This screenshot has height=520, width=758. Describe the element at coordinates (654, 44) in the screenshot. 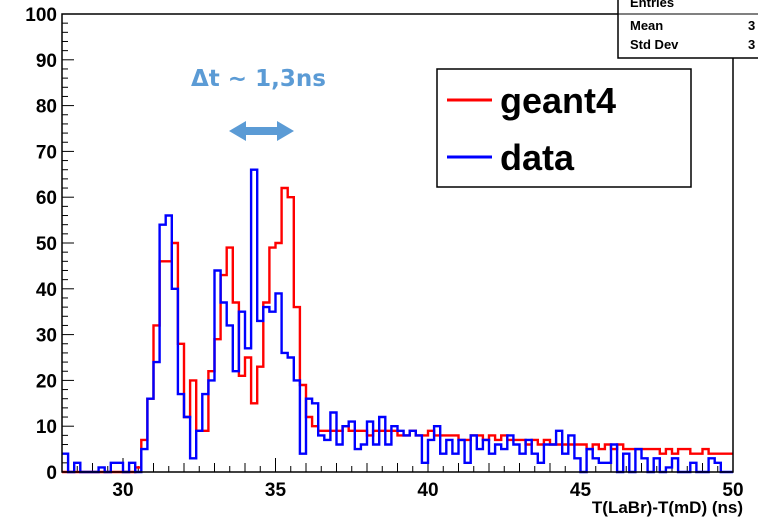

I see `stats-label-stddev: Std Dev` at that location.